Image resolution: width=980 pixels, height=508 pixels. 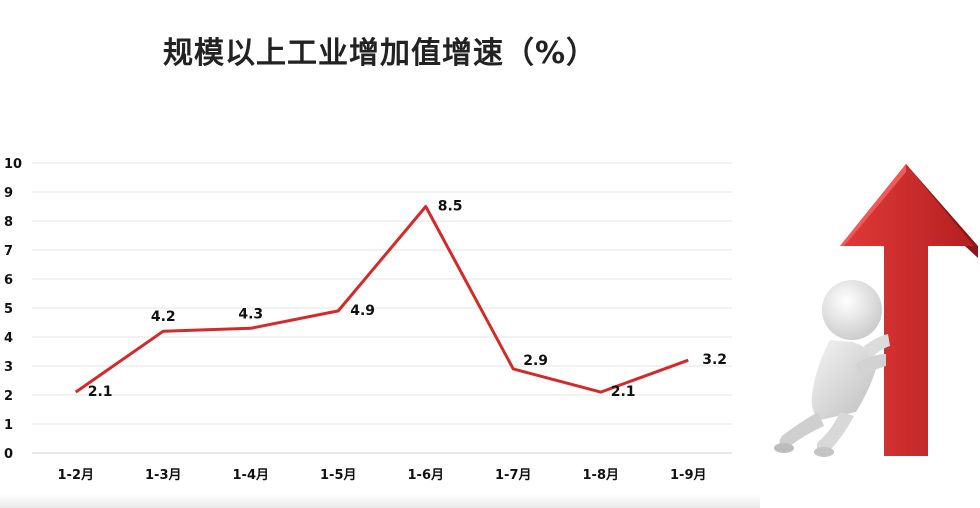 What do you see at coordinates (8, 367) in the screenshot?
I see `y-tick-label: 3` at bounding box center [8, 367].